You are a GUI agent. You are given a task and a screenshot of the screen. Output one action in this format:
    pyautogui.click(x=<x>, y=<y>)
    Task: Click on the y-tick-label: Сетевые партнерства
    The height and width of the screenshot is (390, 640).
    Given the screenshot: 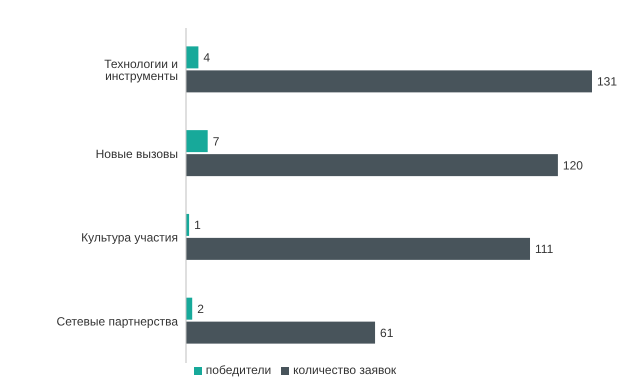 What is the action you would take?
    pyautogui.click(x=117, y=321)
    